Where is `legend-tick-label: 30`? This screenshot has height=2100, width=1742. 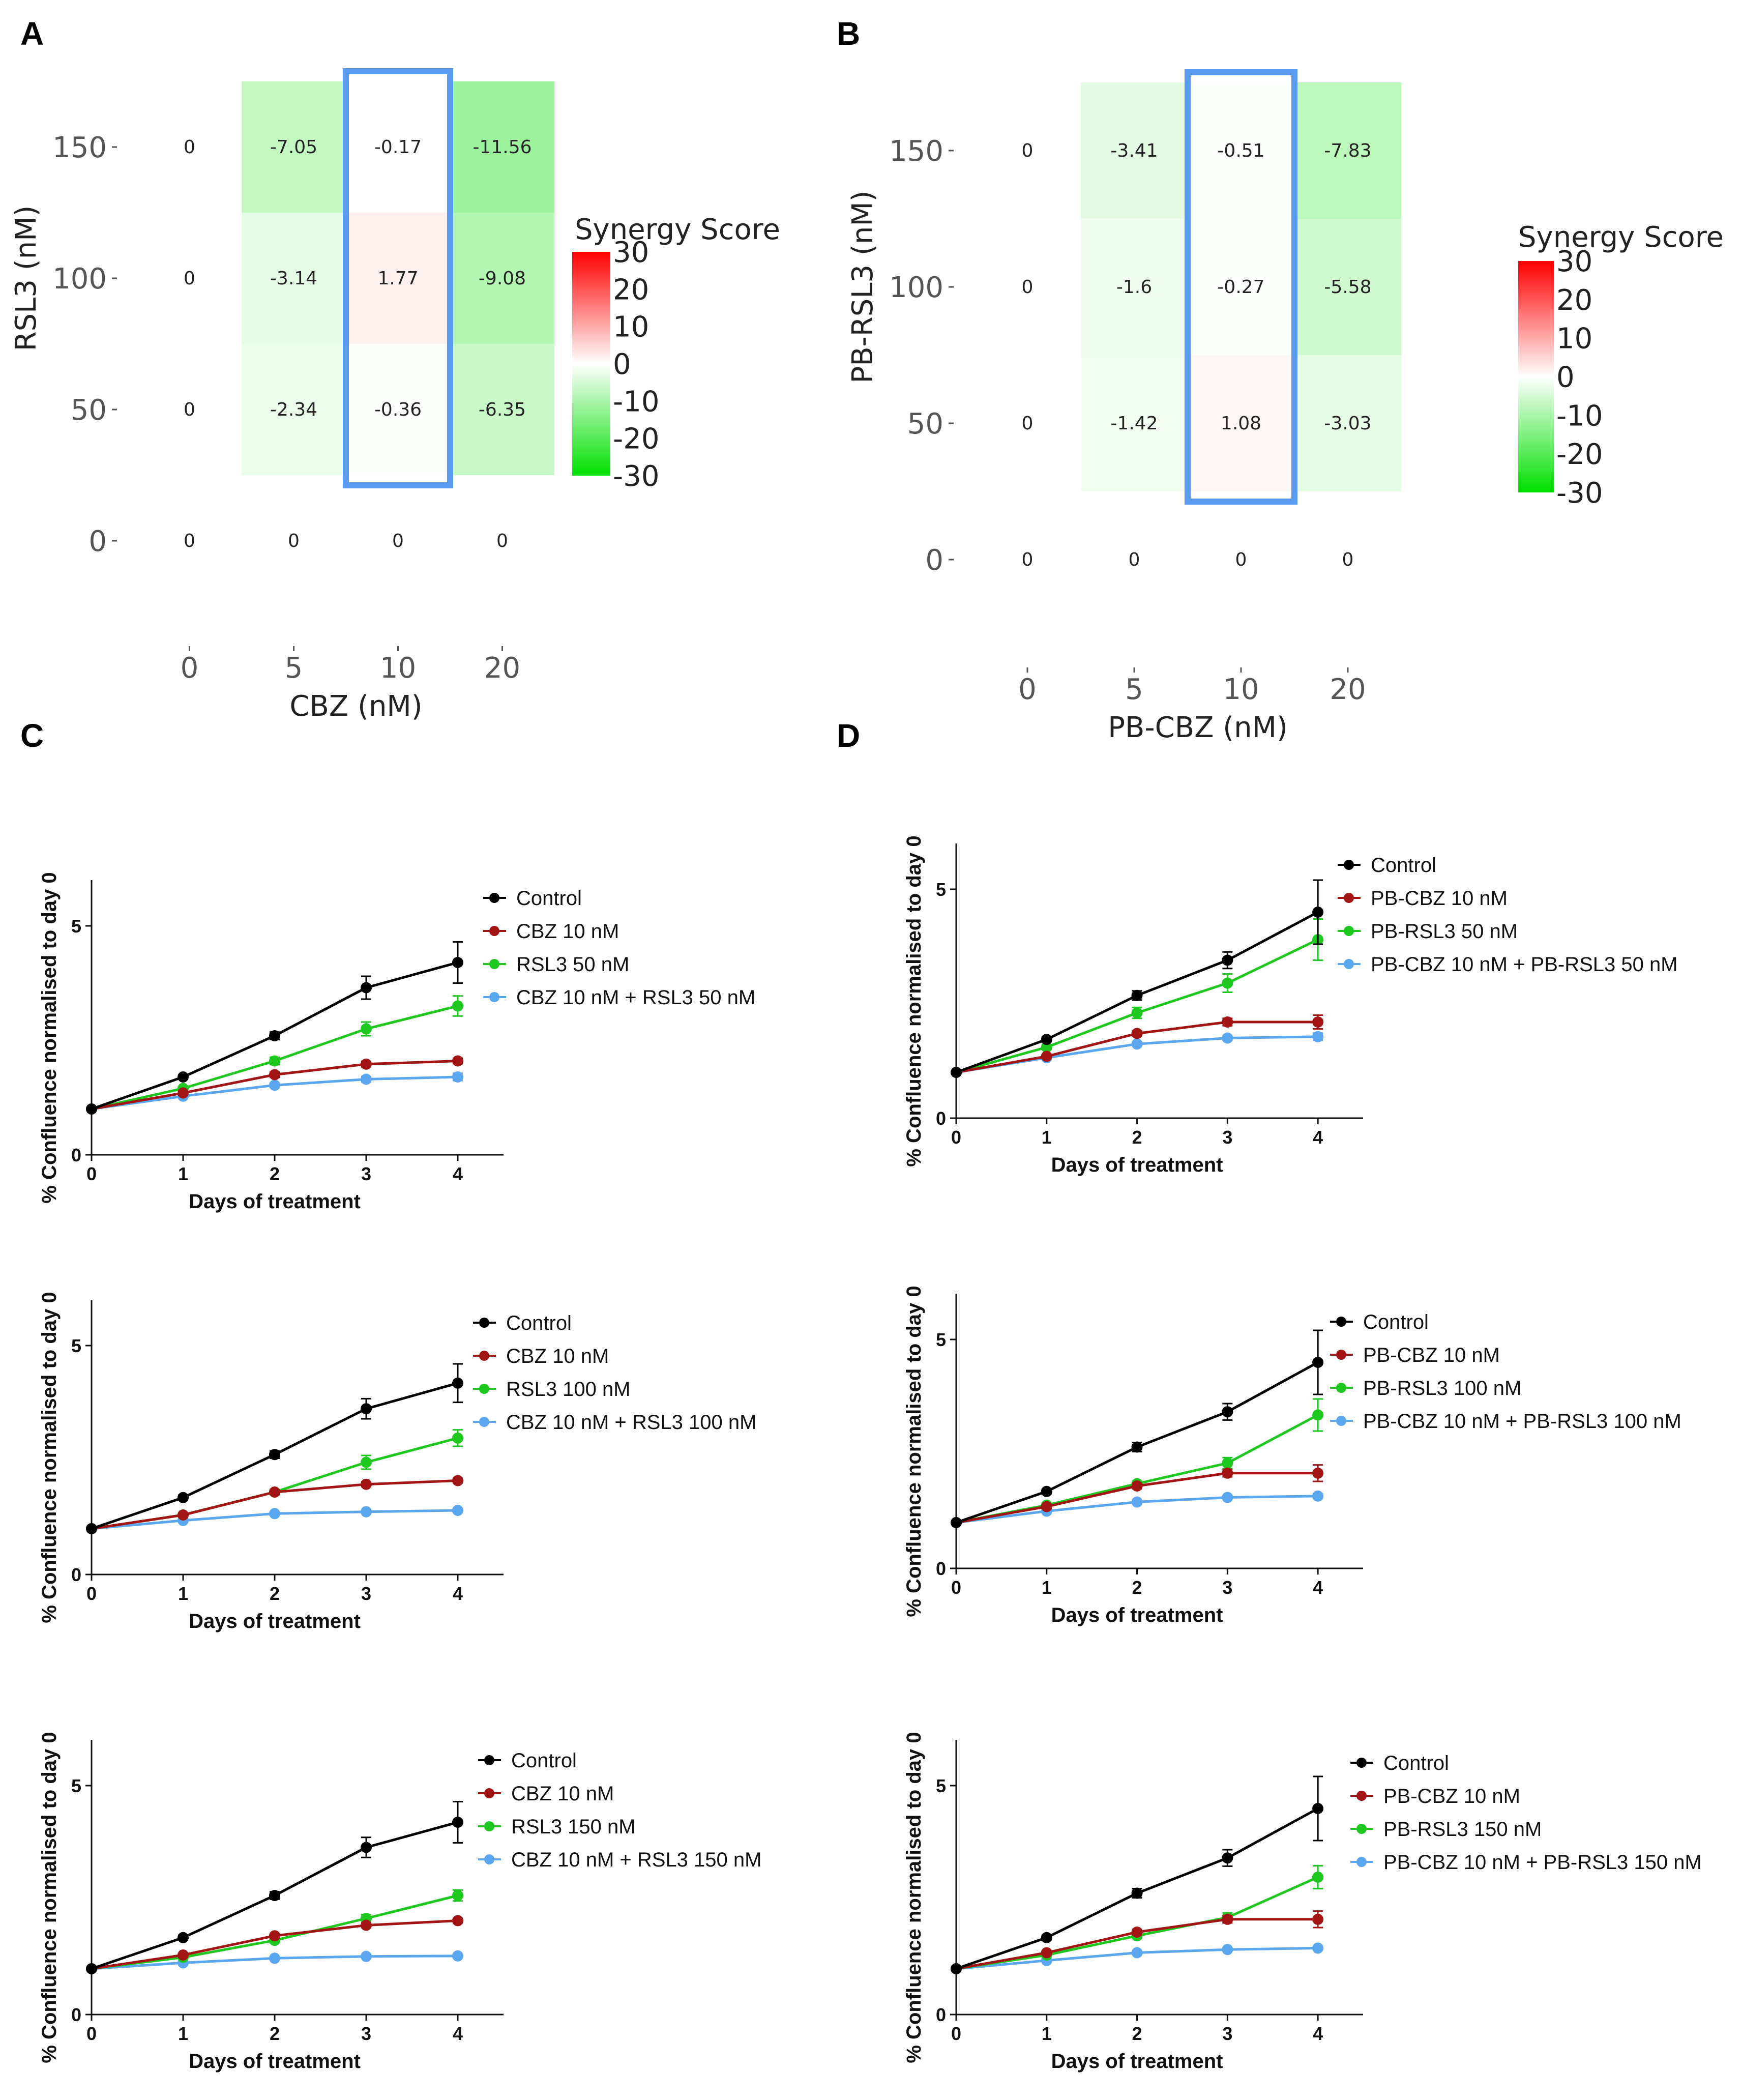
legend-tick-label: 30 is located at coordinates (1574, 261).